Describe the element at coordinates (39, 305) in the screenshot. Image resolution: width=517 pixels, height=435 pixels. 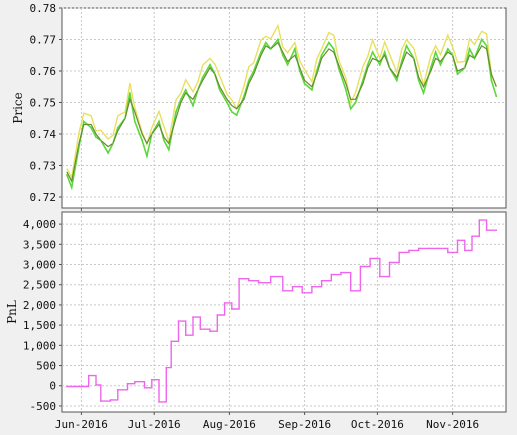
I see `y-tick-label: 2,000` at that location.